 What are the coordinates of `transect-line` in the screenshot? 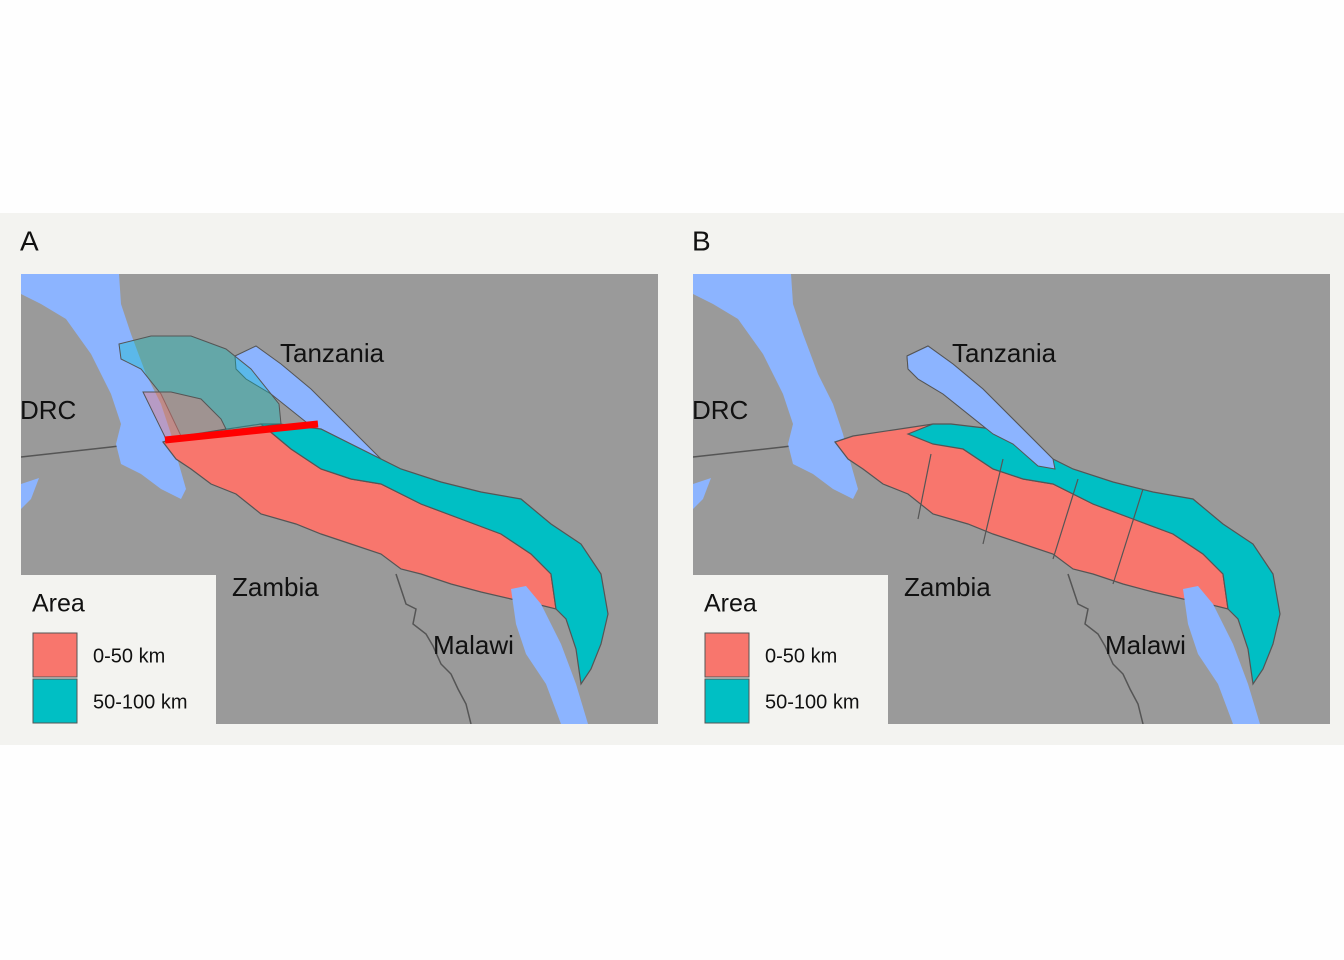 It's located at (241, 432).